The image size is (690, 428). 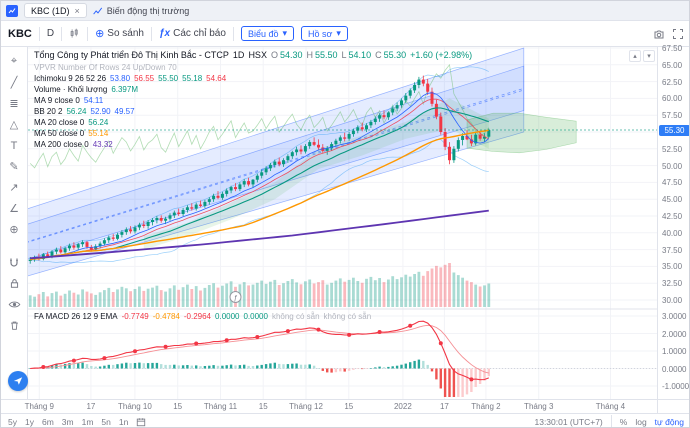 I want to click on indicators-button: ƒx Các chỉ báo, so click(x=192, y=33).